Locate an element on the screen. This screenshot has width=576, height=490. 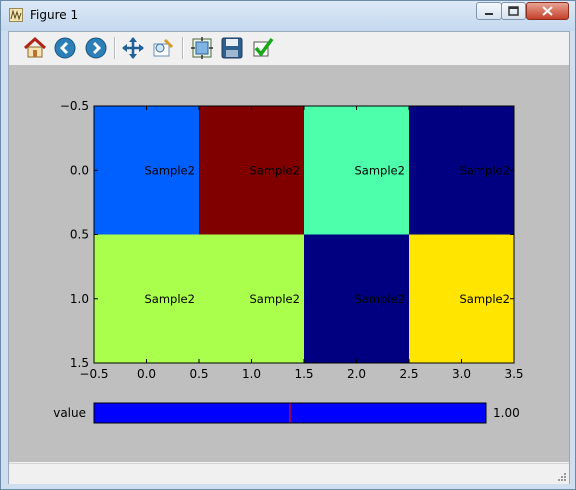
status-bar is located at coordinates (289, 473).